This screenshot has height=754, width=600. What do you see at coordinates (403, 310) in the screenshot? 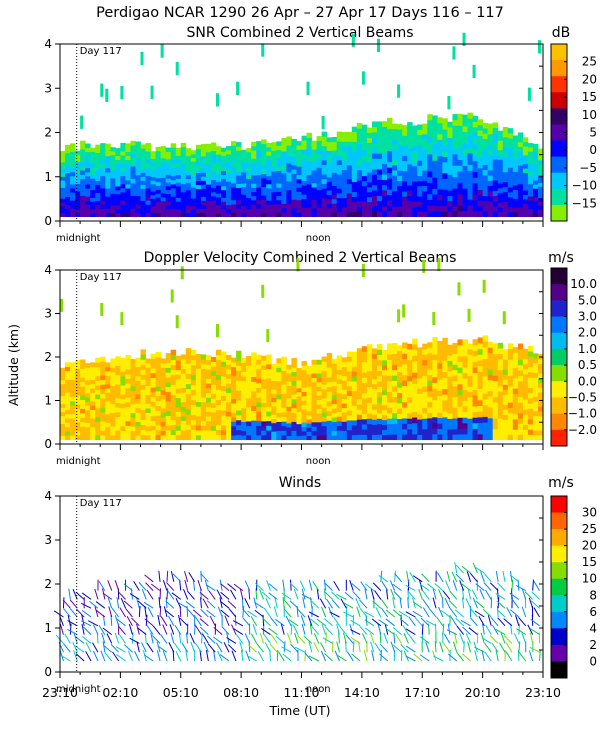
I see `heatmap-speckle` at bounding box center [403, 310].